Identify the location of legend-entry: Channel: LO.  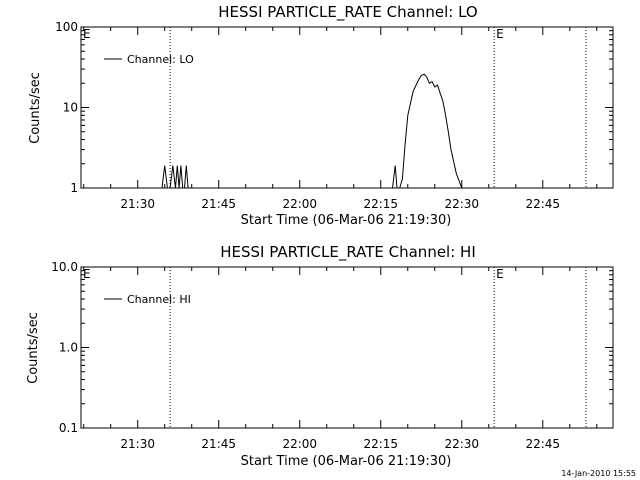
(160, 59).